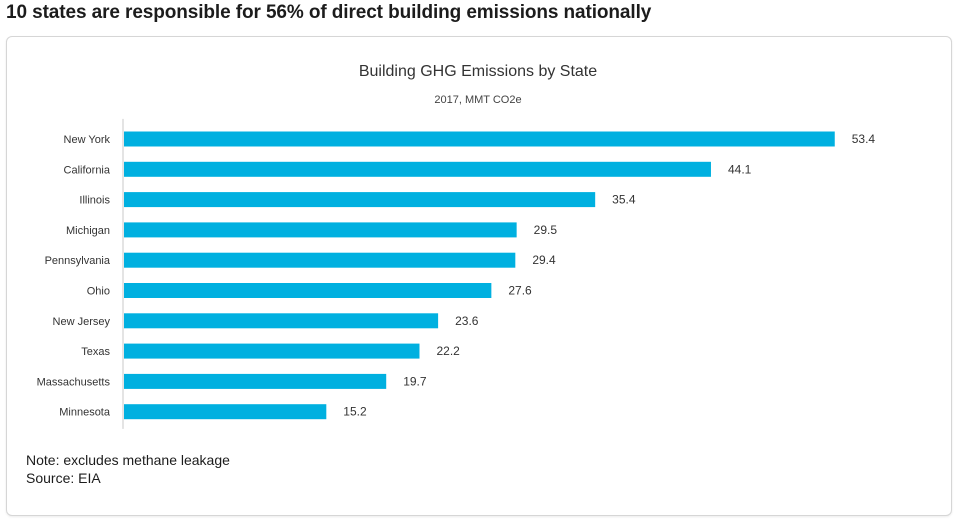 The width and height of the screenshot is (959, 525). Describe the element at coordinates (88, 231) in the screenshot. I see `tick-label-michigan: Michigan` at that location.